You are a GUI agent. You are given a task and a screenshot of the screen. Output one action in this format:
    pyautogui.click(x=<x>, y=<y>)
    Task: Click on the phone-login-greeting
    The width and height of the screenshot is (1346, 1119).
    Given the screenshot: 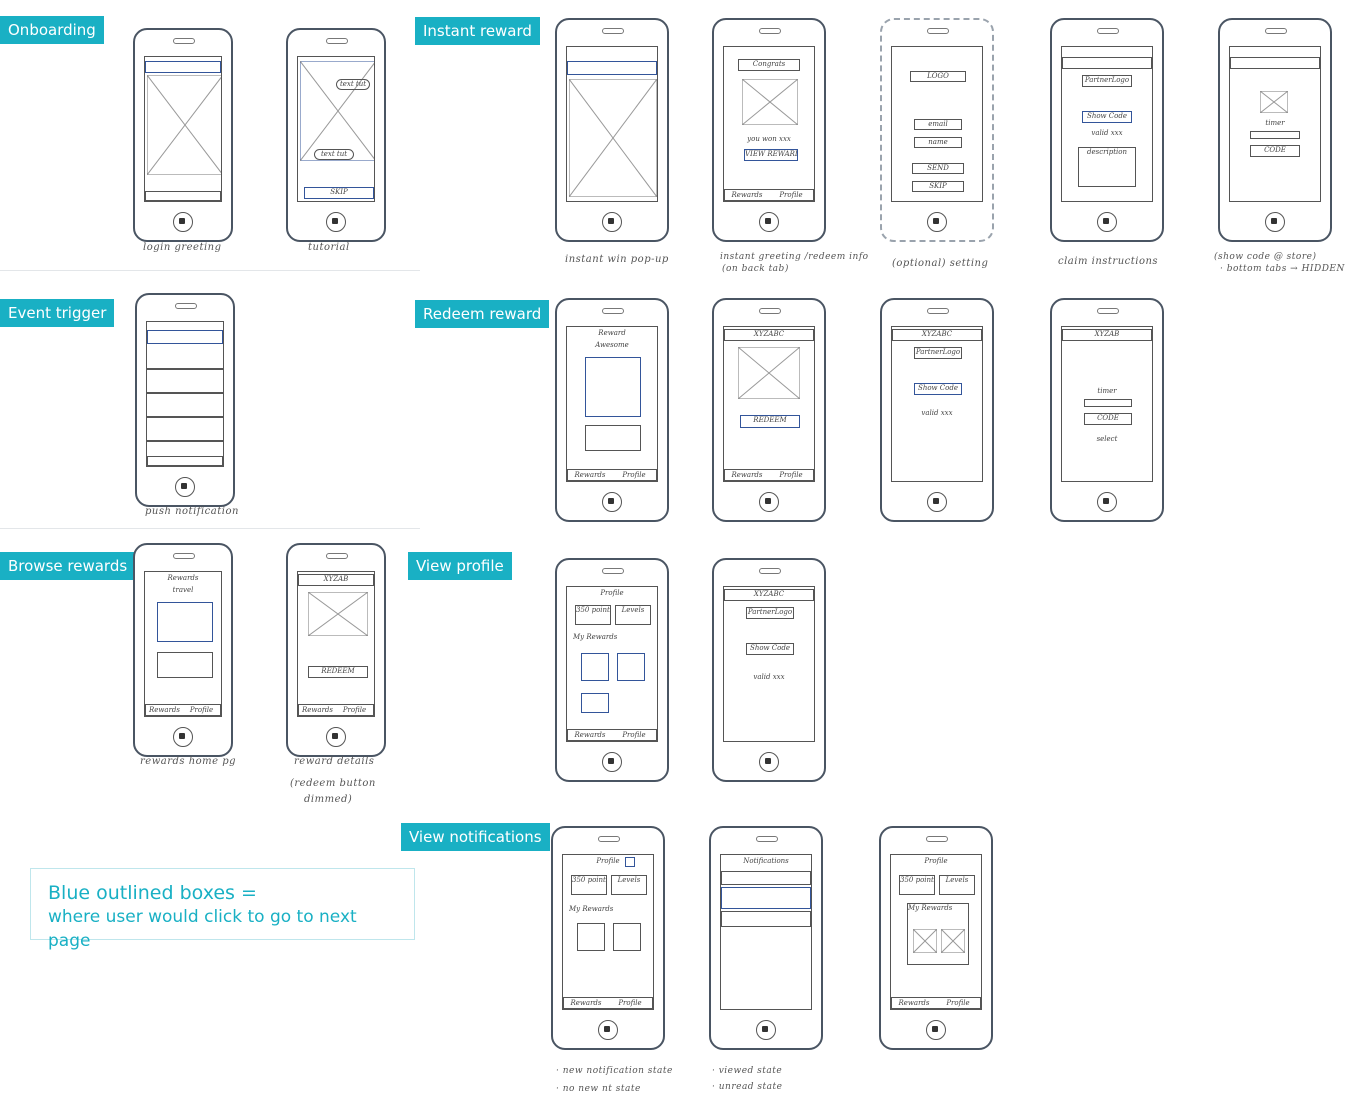 What is the action you would take?
    pyautogui.click(x=183, y=135)
    